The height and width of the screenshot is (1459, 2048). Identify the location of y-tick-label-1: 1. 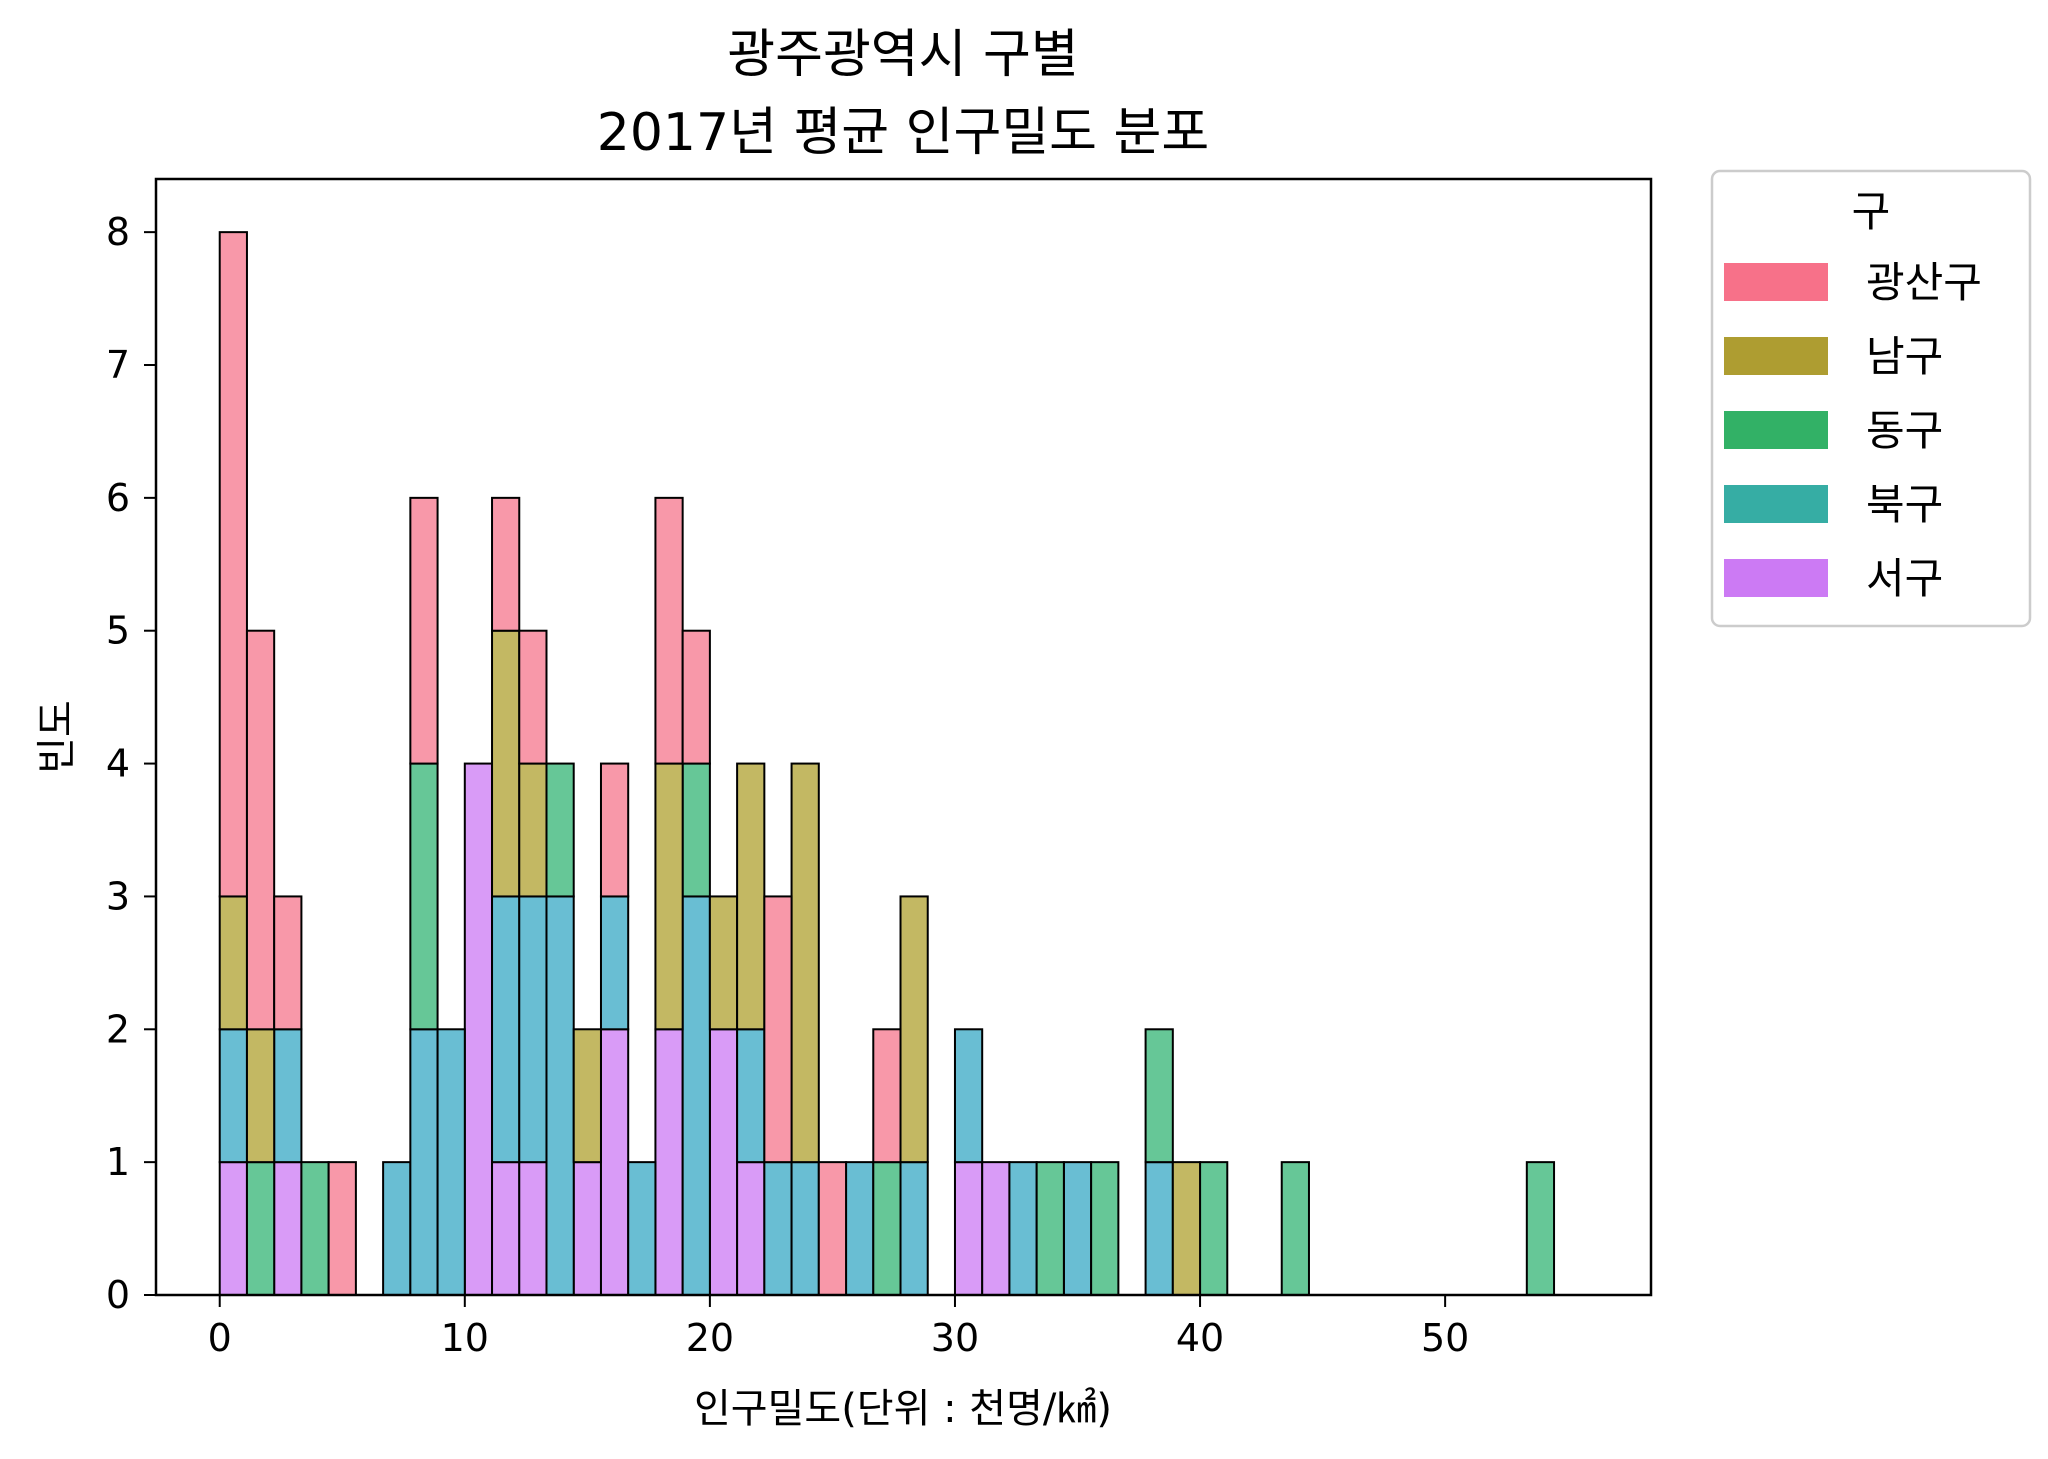
(118, 1162).